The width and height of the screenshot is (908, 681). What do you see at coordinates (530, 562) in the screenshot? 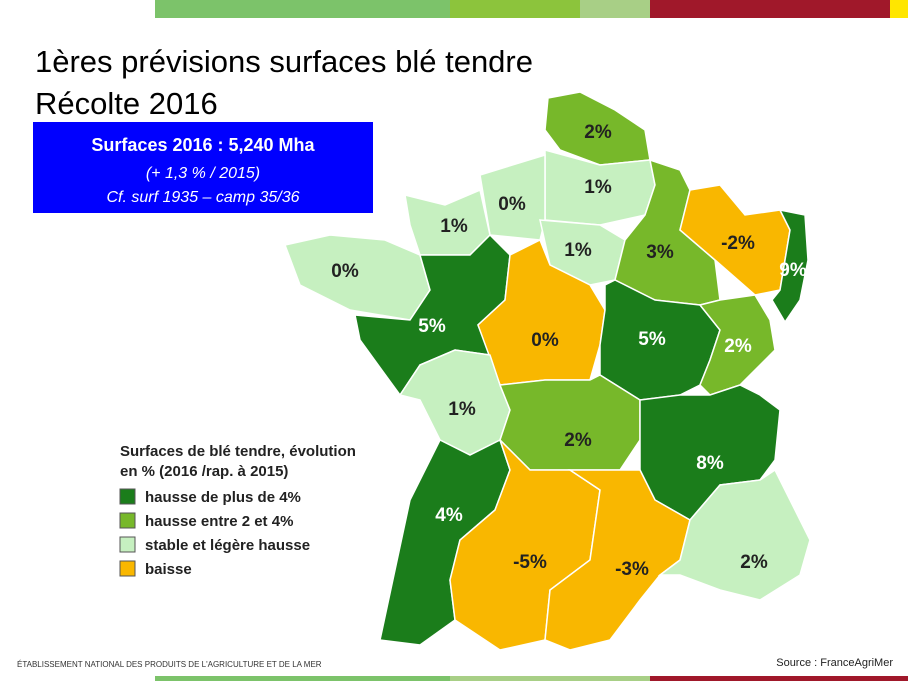
I see `region-label: -5%` at bounding box center [530, 562].